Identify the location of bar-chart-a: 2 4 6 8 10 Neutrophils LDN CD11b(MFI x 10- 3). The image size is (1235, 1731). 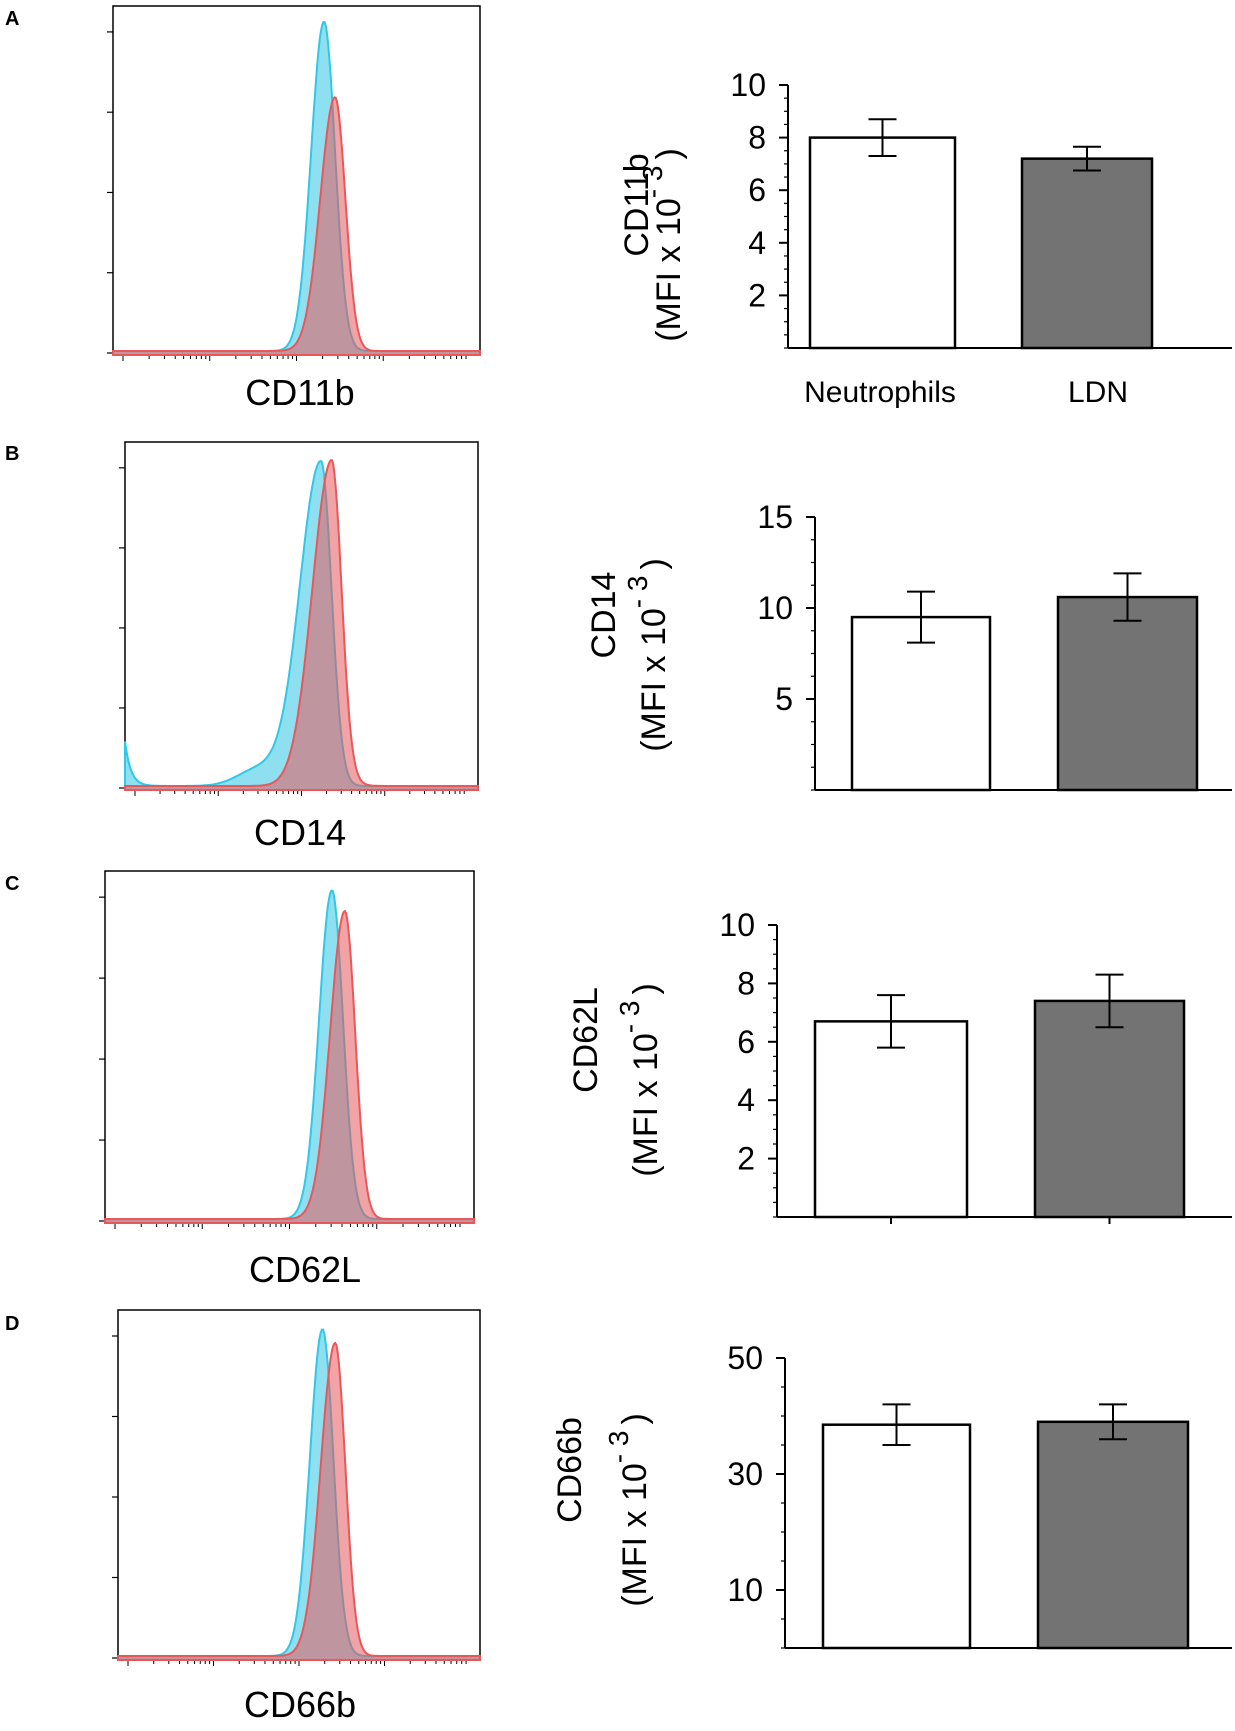
(925, 238).